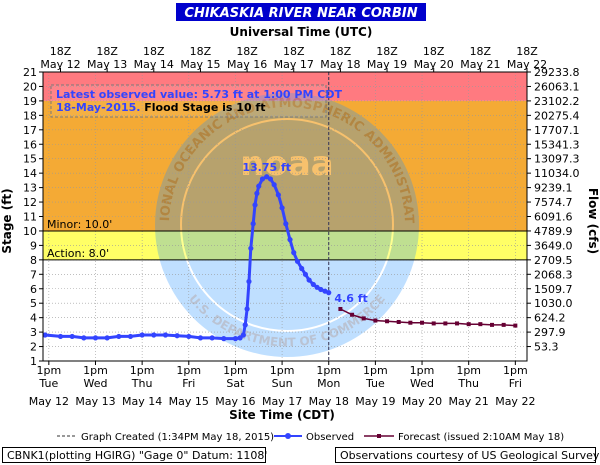  I want to click on legend-created: Graph Created (1:34PM May 18, 2015), so click(177, 437).